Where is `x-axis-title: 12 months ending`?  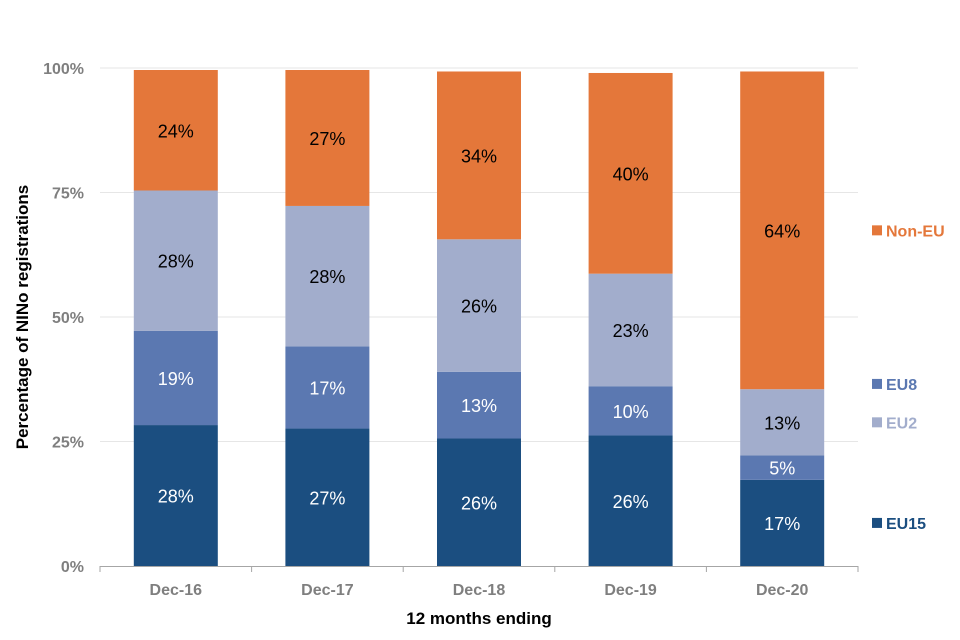 x-axis-title: 12 months ending is located at coordinates (478, 618).